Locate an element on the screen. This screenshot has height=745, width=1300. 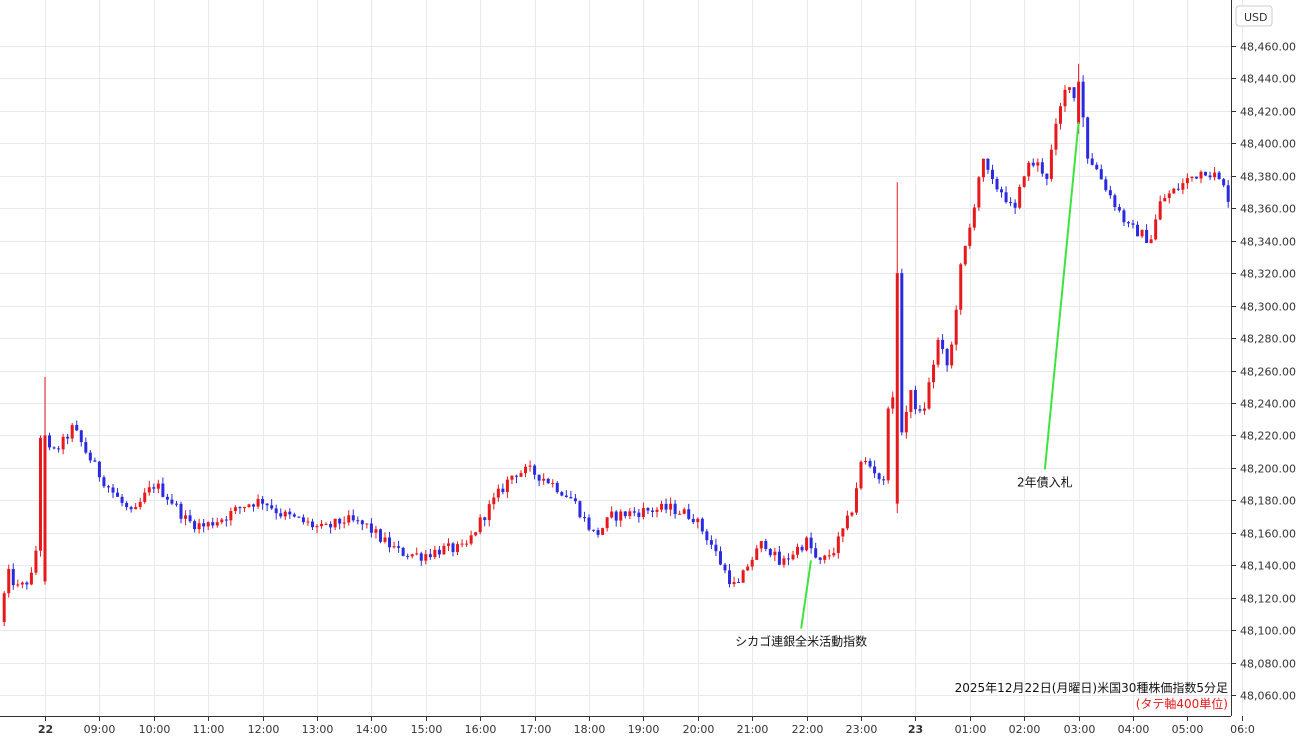
price-tick-label: 48,100.00 is located at coordinates (1268, 631).